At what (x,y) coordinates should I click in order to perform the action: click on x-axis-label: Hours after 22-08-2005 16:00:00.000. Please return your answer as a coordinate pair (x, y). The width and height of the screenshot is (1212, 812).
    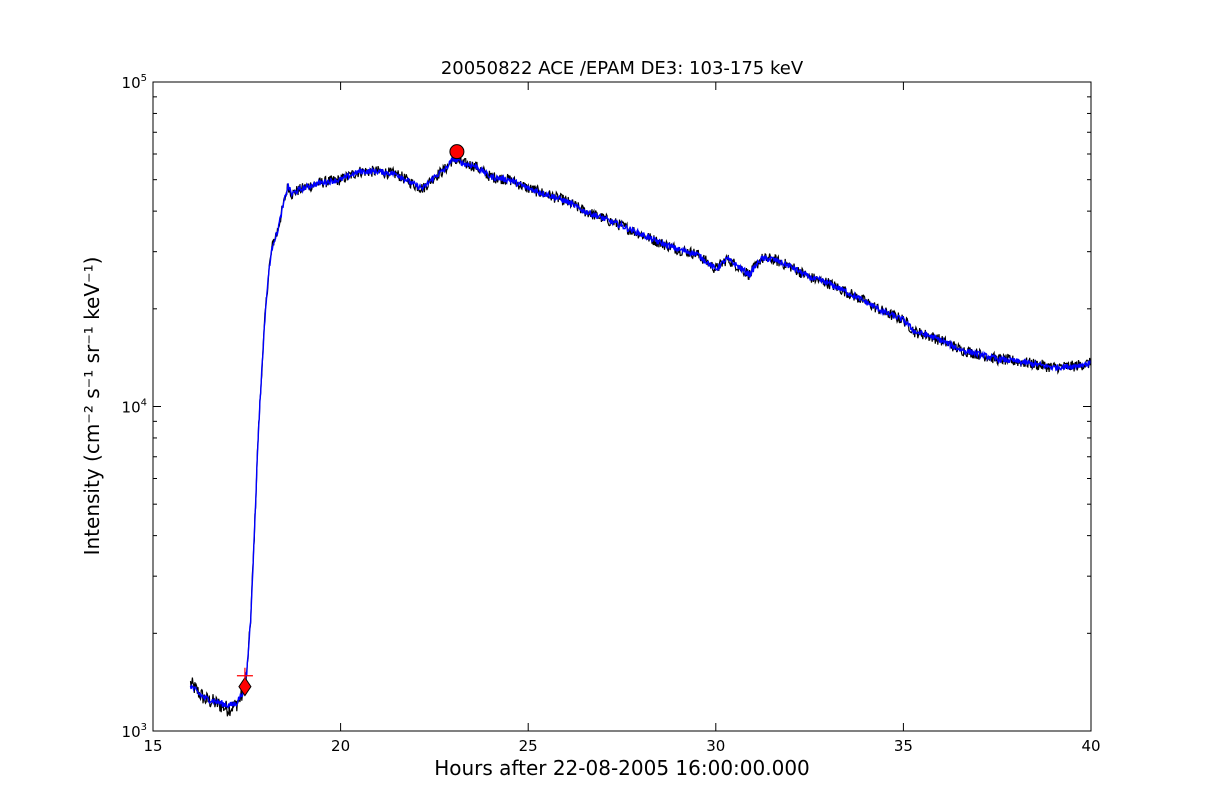
    Looking at the image, I should click on (622, 768).